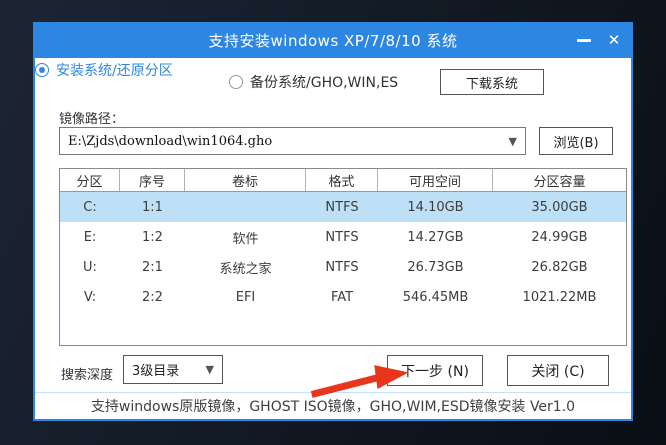 Image resolution: width=666 pixels, height=445 pixels. What do you see at coordinates (90, 207) in the screenshot?
I see `cell-drive: C:` at bounding box center [90, 207].